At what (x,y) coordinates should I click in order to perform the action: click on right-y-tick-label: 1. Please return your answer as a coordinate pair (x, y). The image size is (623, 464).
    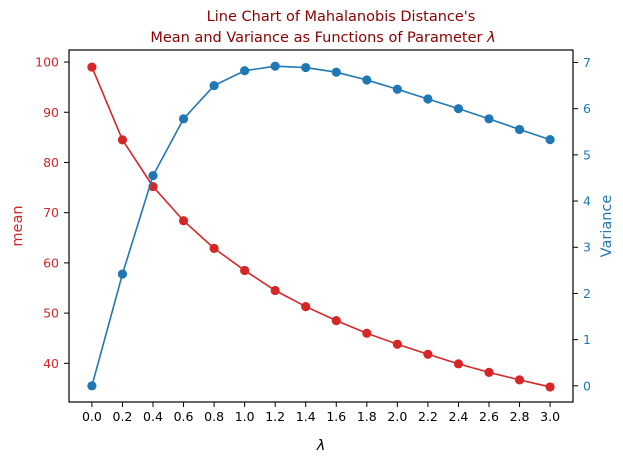
    Looking at the image, I should click on (587, 339).